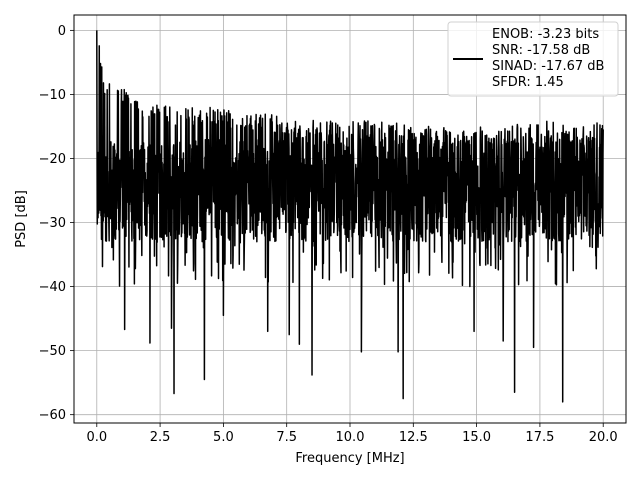 Image resolution: width=640 pixels, height=480 pixels. I want to click on x-tick-label: 0.0, so click(96, 437).